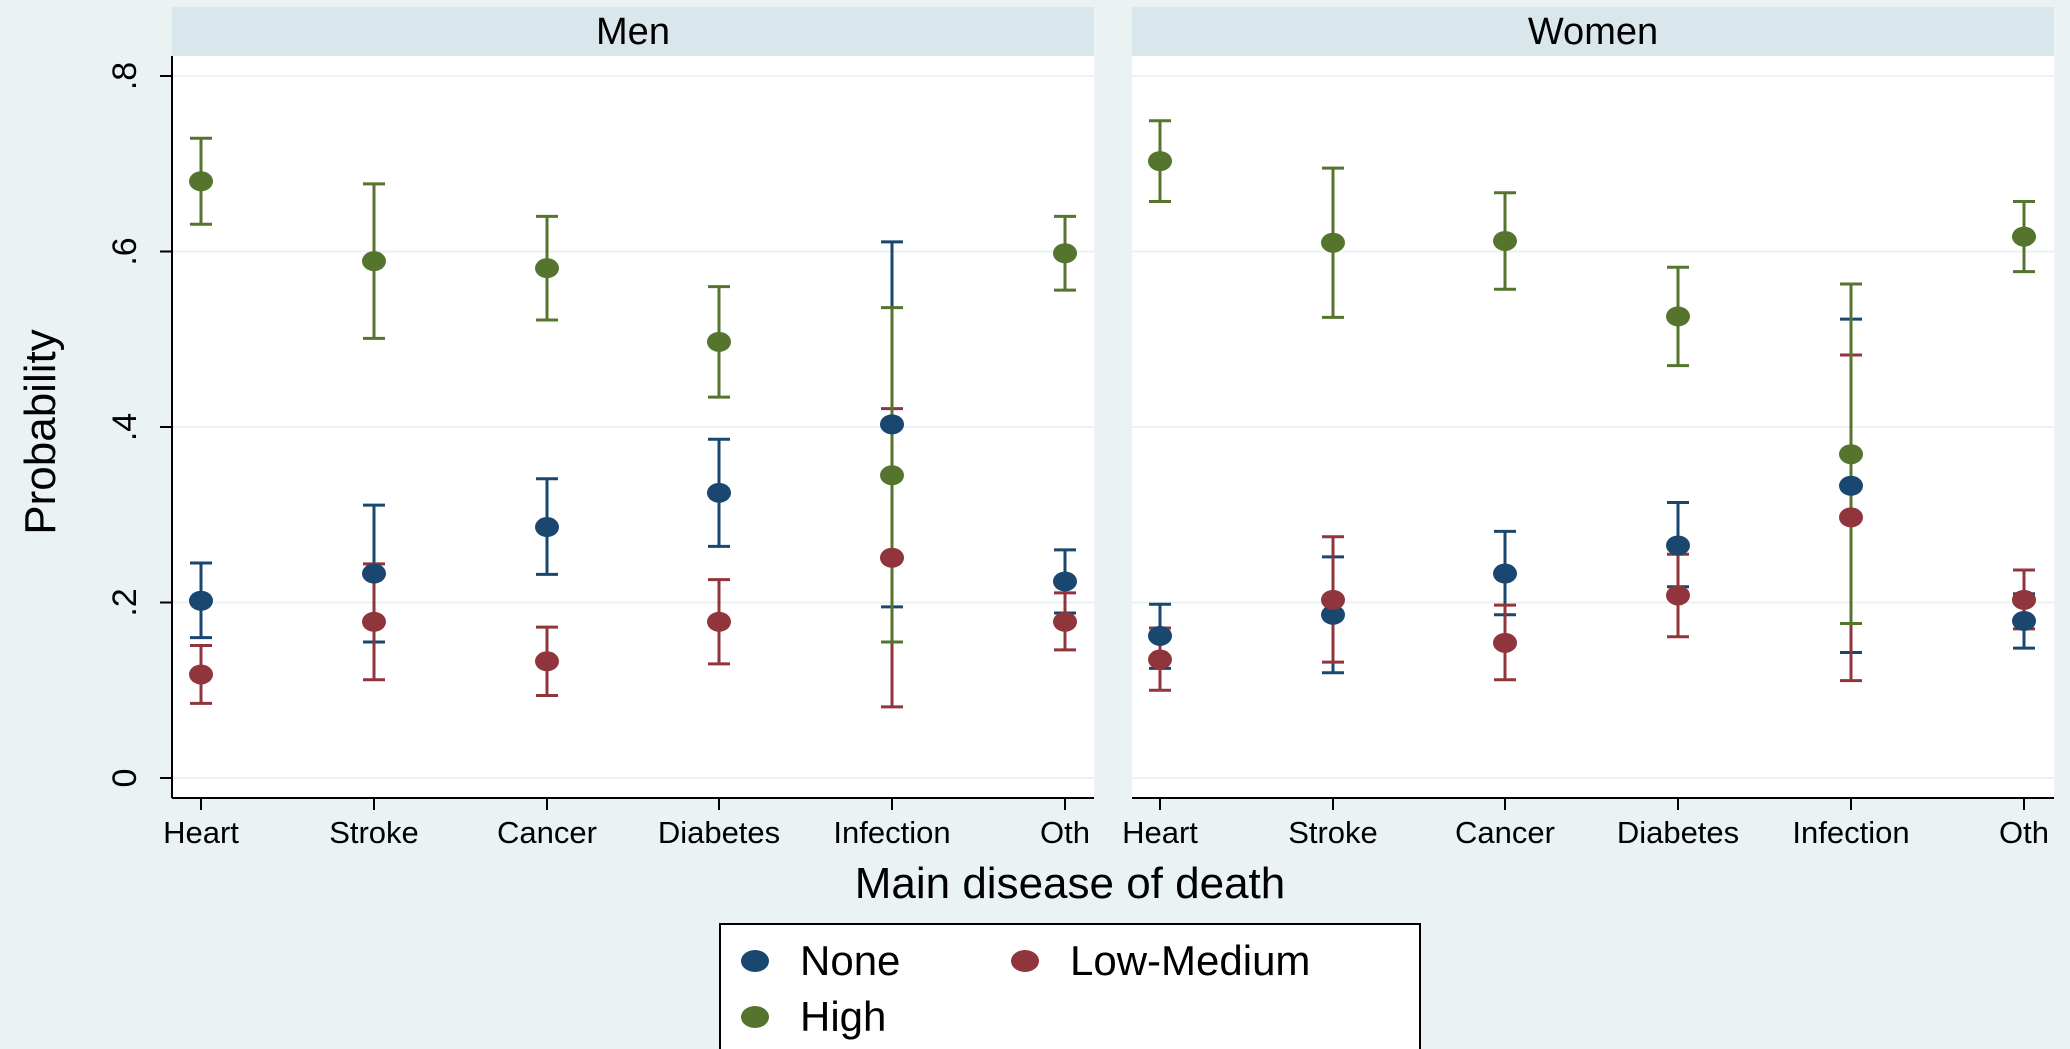 This screenshot has width=2070, height=1049. I want to click on y-axis: 0 .2 .4 .6 .8, so click(139, 427).